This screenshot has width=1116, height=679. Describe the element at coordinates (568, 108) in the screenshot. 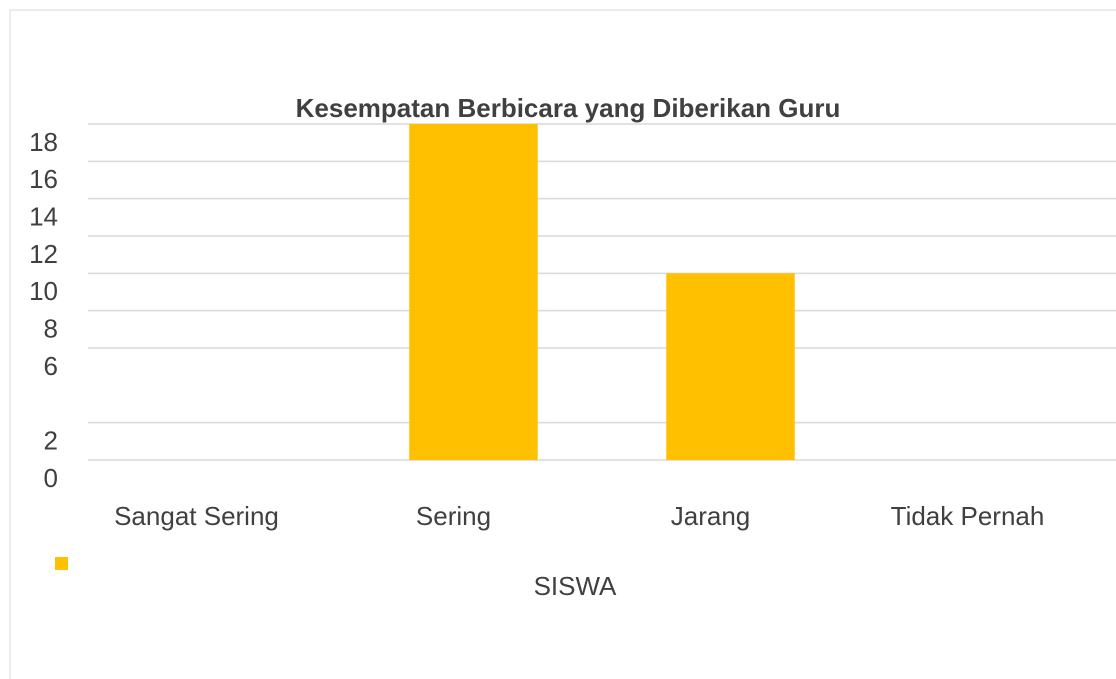

I see `chart-title: Kesempatan Berbicara yang Diberikan Guru` at that location.